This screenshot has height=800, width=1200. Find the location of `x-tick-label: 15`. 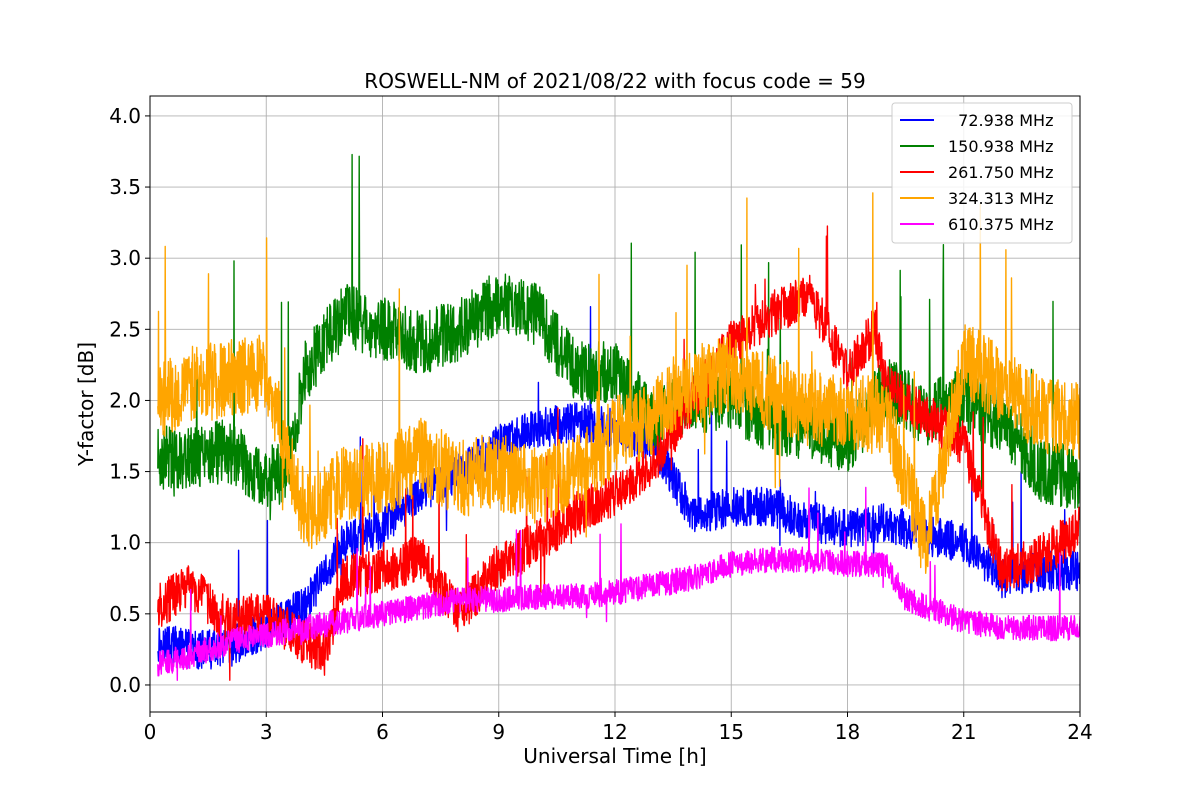

x-tick-label: 15 is located at coordinates (731, 732).